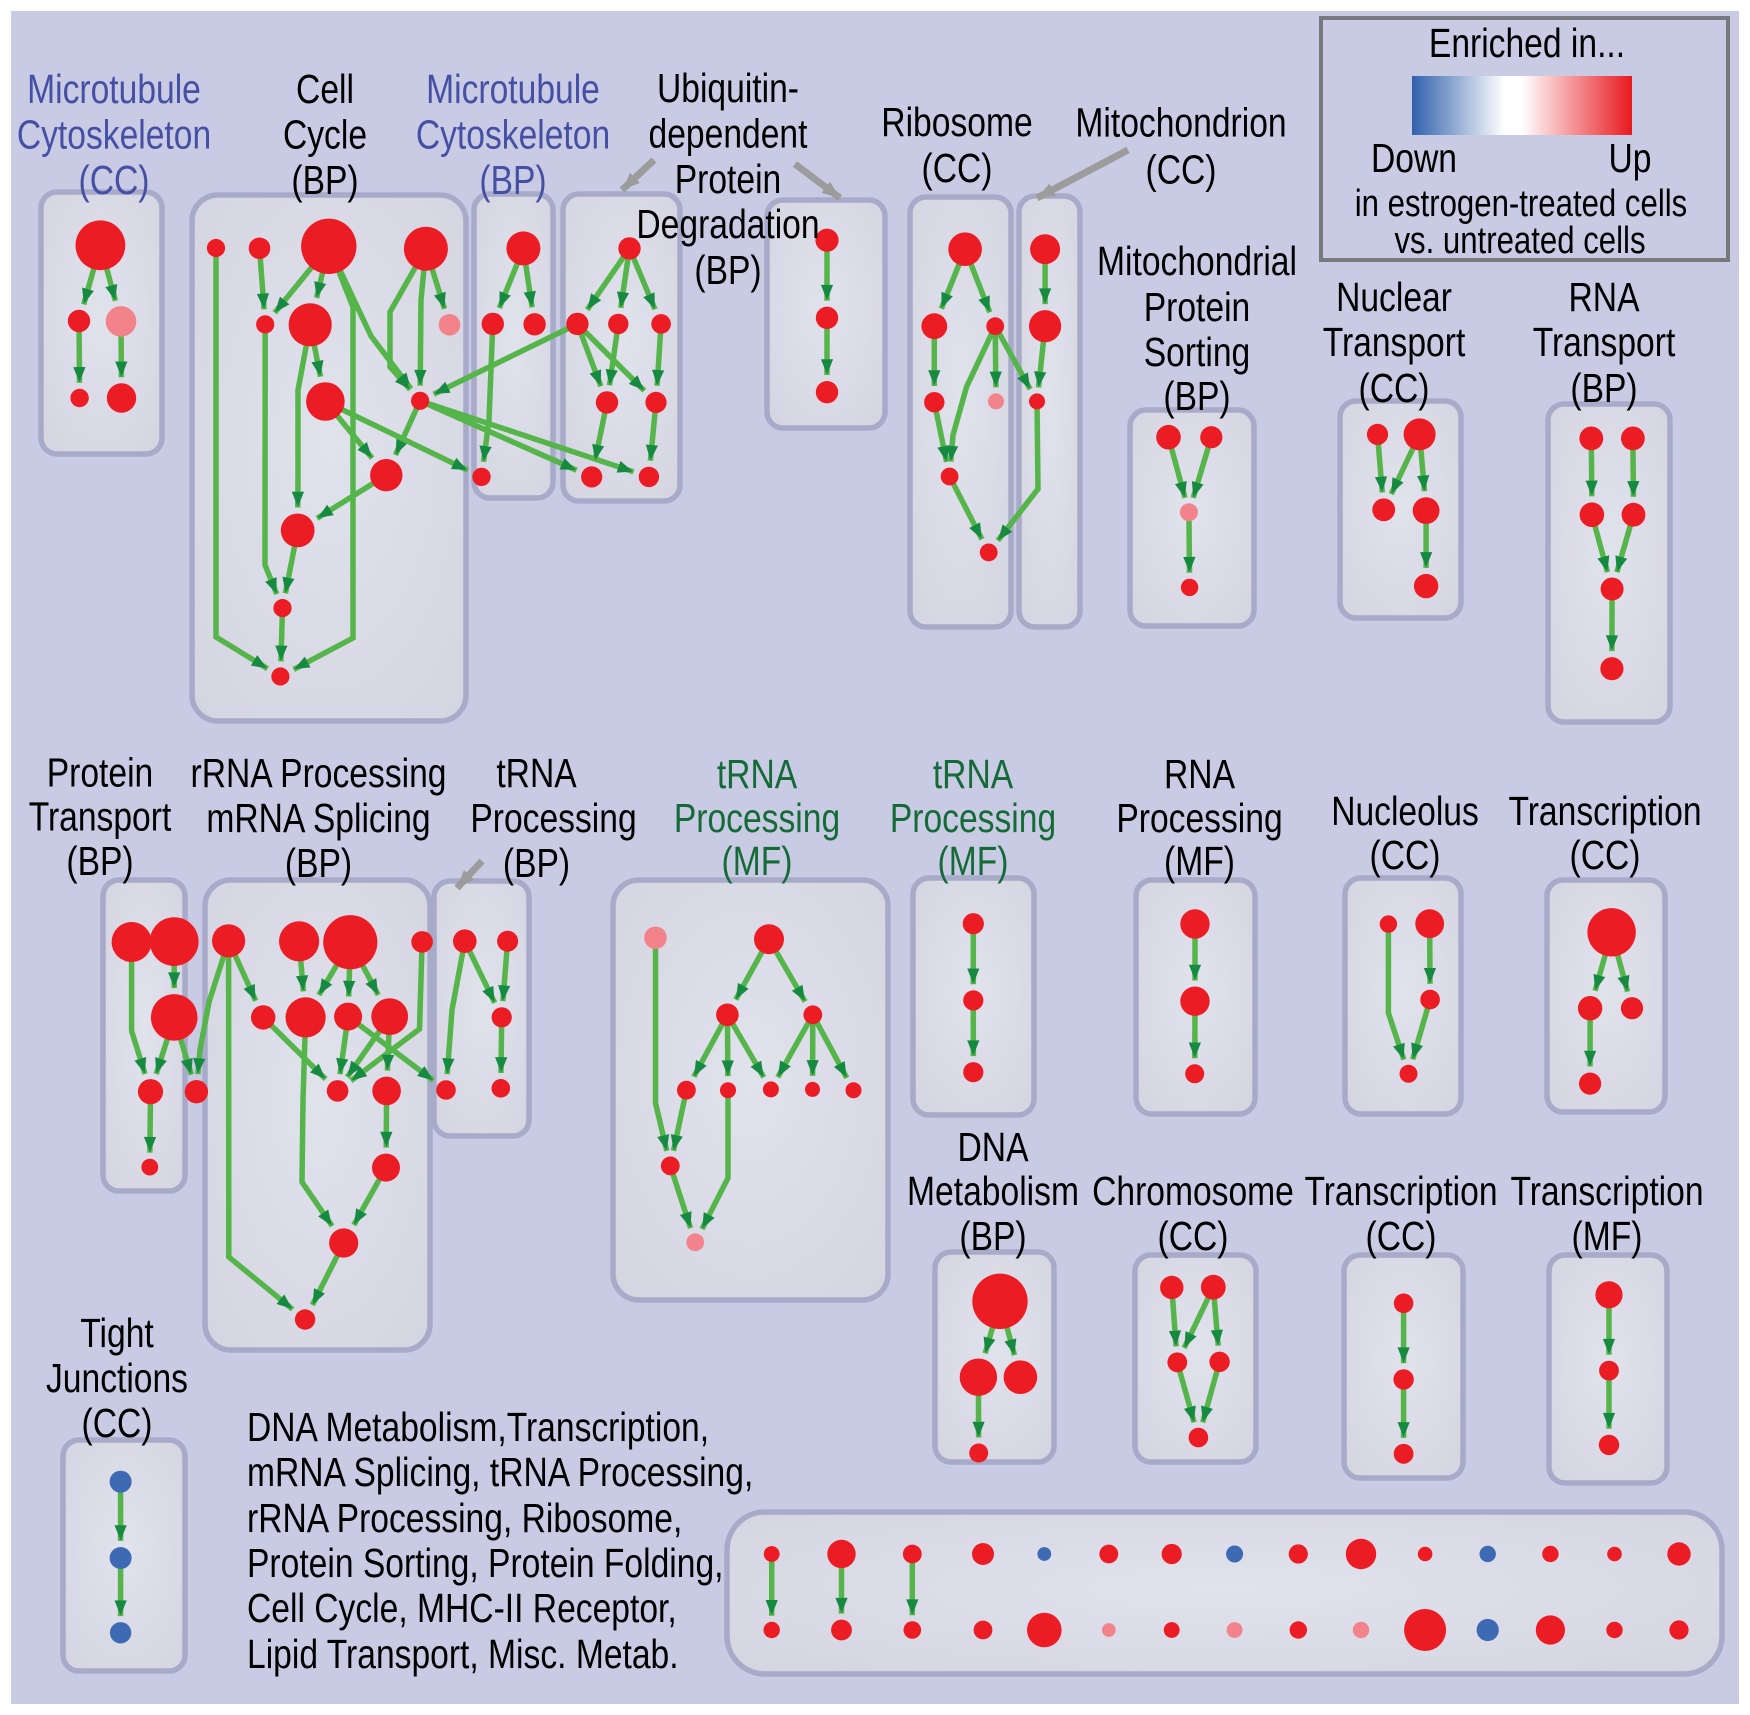 The width and height of the screenshot is (1750, 1715). I want to click on svg-text: Tight, so click(117, 1333).